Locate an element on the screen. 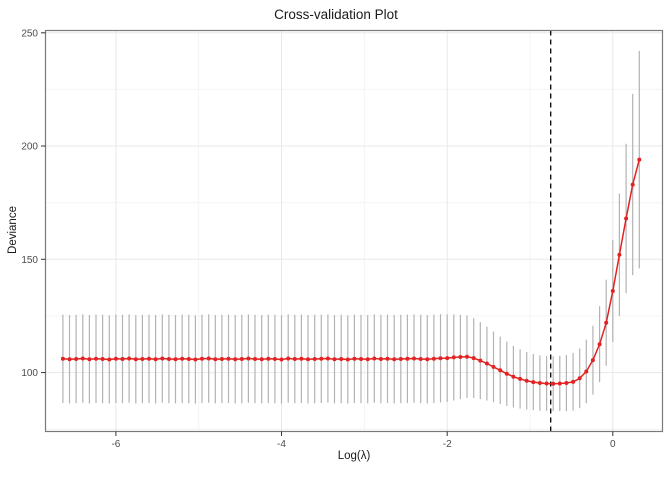 This screenshot has width=672, height=480. svg-text: -4 is located at coordinates (281, 444).